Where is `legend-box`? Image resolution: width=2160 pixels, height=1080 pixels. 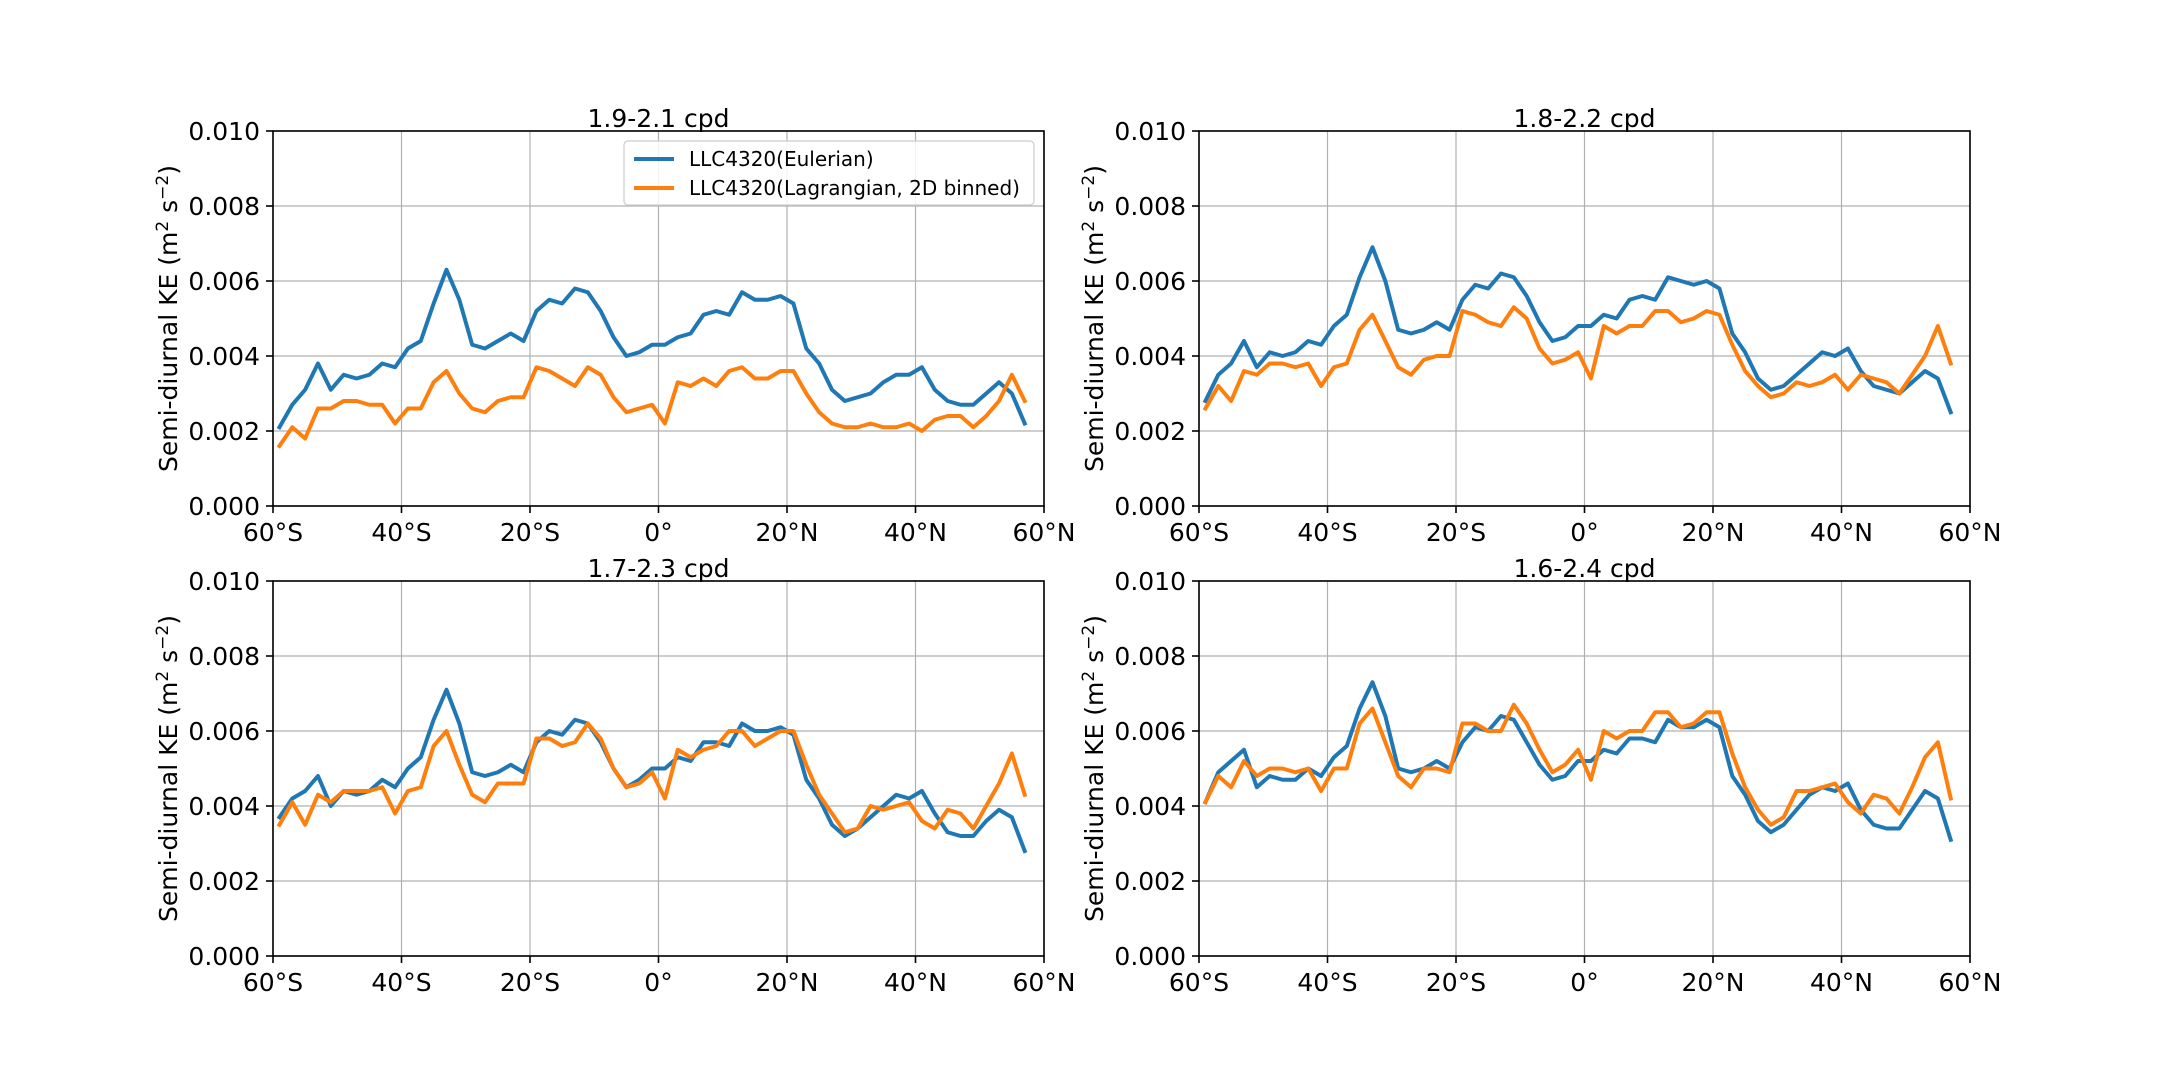 legend-box is located at coordinates (829, 173).